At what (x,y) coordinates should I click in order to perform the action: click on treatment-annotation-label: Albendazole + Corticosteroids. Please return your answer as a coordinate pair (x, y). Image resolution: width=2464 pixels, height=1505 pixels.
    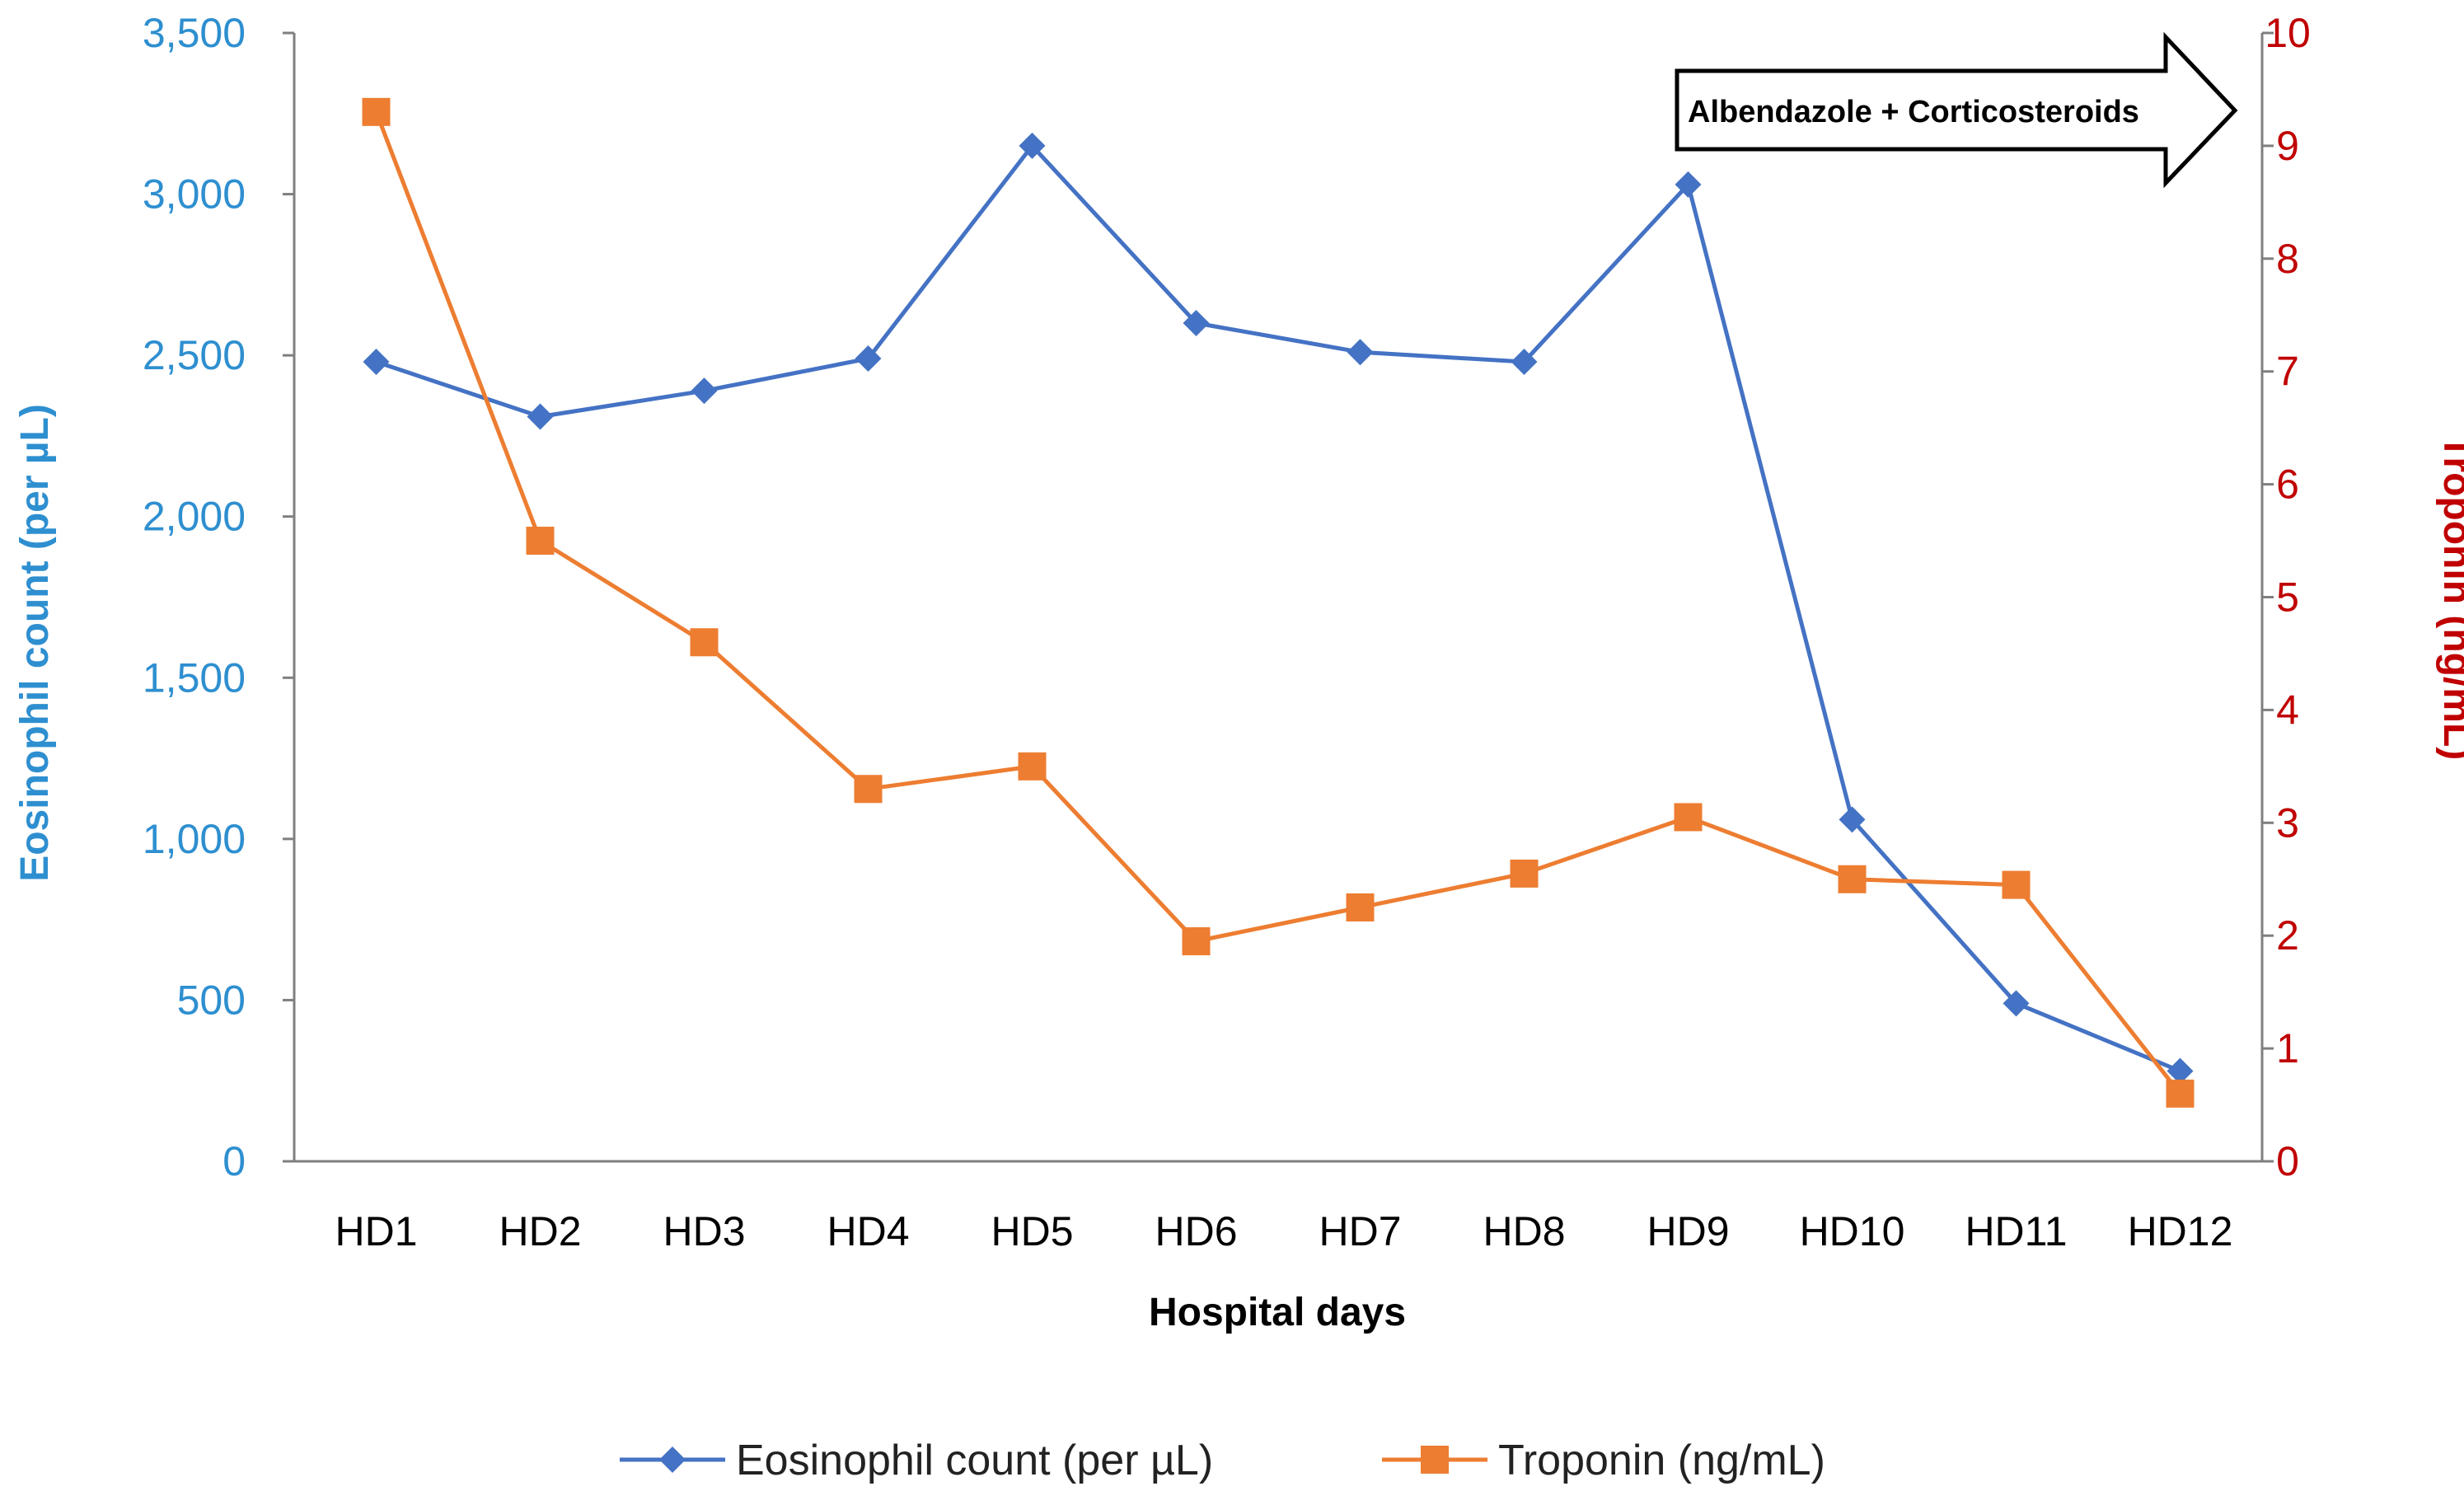
    Looking at the image, I should click on (1913, 112).